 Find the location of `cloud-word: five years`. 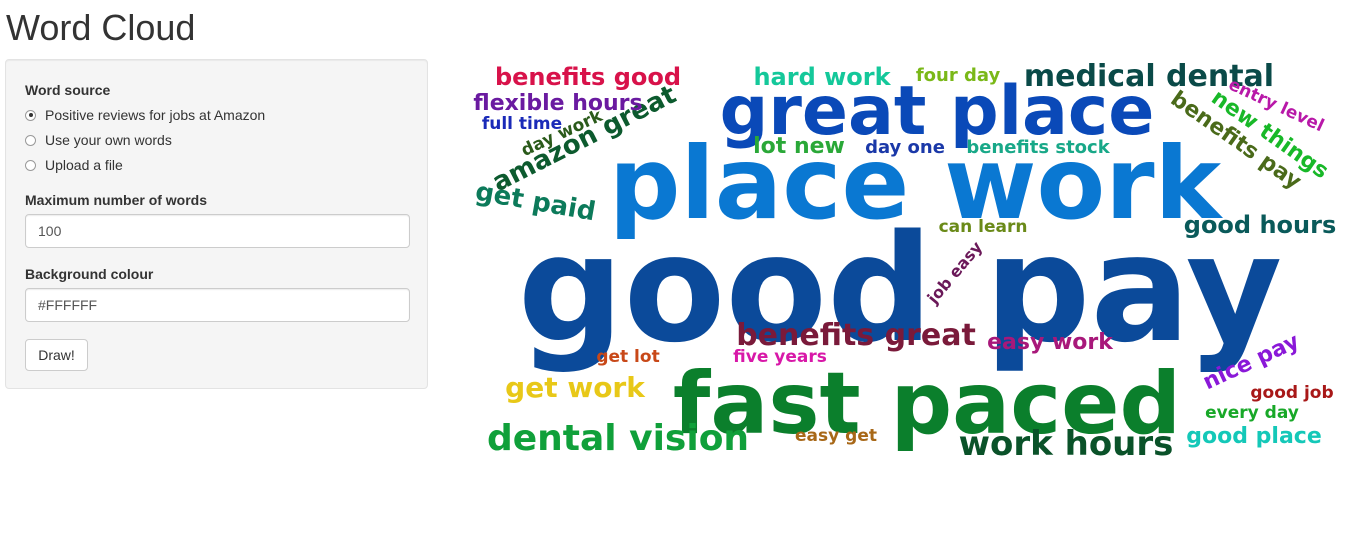

cloud-word: five years is located at coordinates (780, 357).